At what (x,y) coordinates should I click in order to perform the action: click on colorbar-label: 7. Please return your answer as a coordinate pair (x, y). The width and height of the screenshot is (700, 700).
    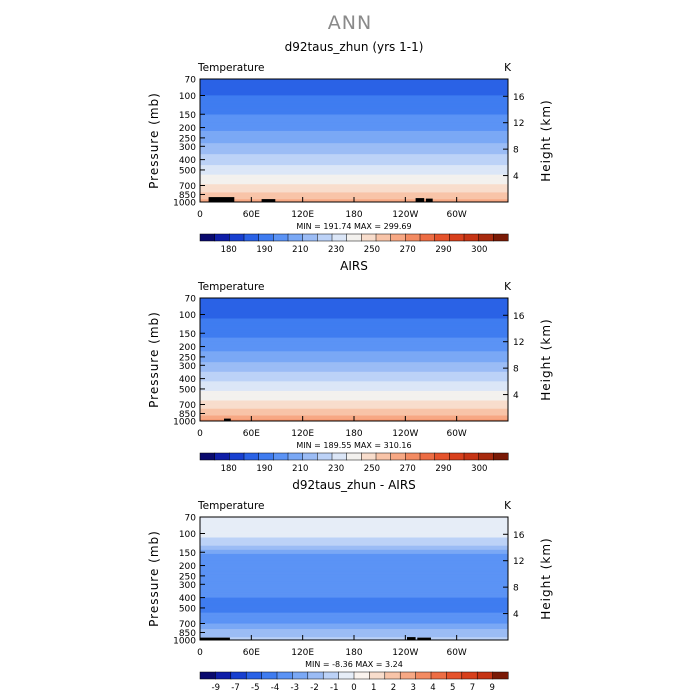
    Looking at the image, I should click on (472, 688).